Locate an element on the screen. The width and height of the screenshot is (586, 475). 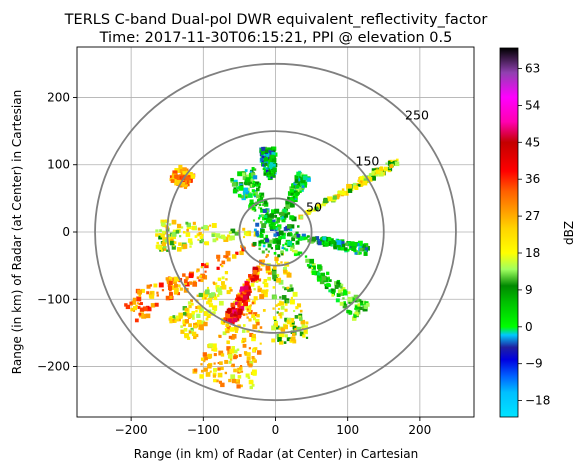
echo-north-scatter is located at coordinates (268, 163).